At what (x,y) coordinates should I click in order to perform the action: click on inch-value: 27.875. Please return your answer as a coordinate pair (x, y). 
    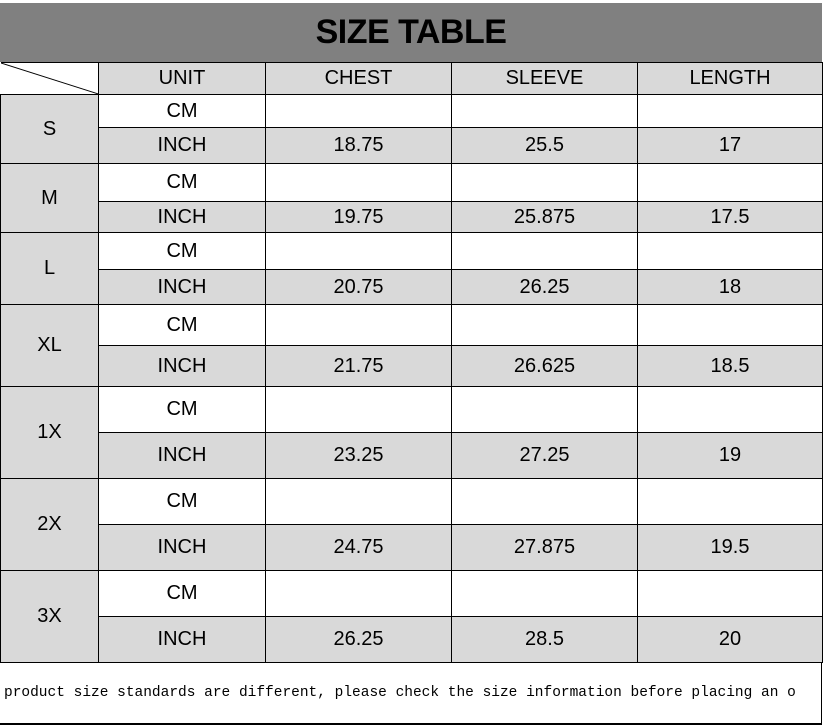
    Looking at the image, I should click on (544, 547).